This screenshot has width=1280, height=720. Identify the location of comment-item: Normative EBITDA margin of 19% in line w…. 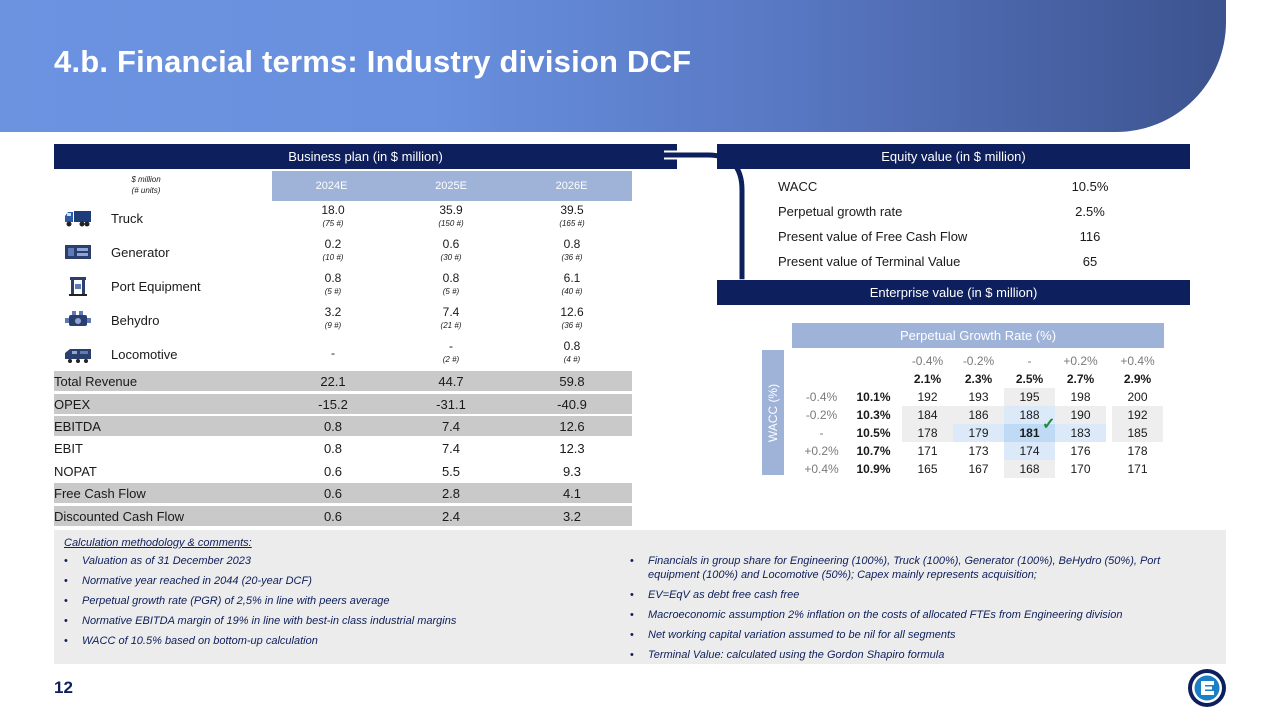
(334, 621).